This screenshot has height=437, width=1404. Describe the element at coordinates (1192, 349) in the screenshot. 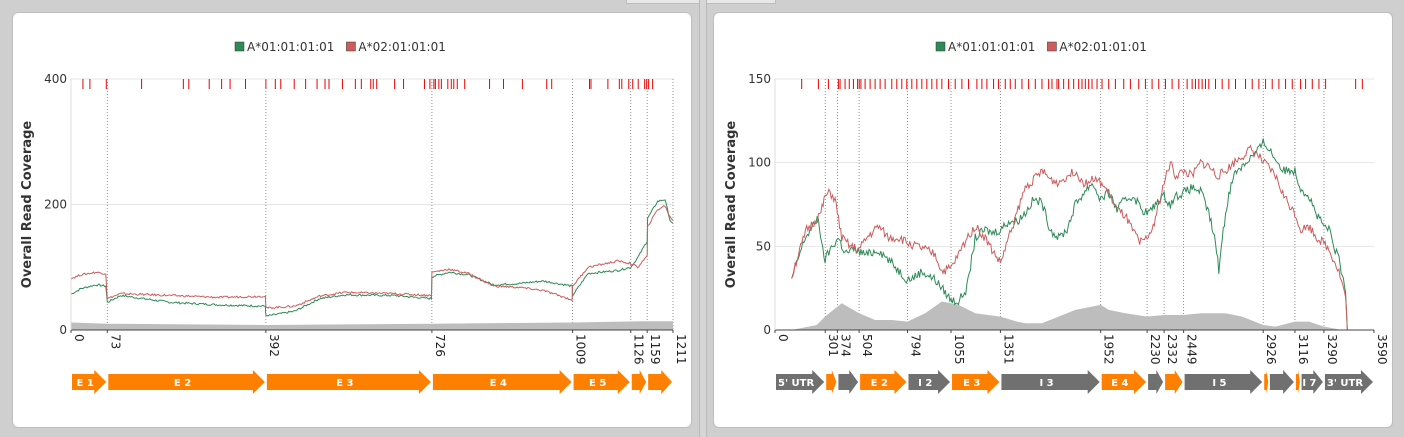

I see `x-tick-label: 2449` at that location.